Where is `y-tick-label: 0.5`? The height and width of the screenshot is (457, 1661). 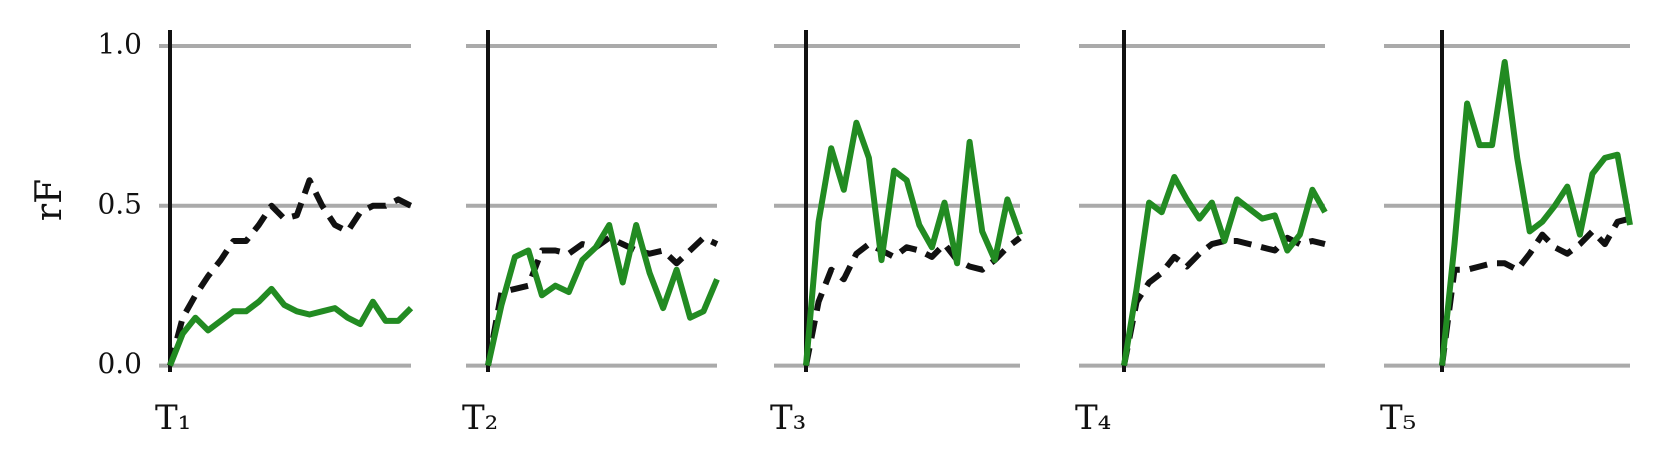
y-tick-label: 0.5 is located at coordinates (119, 203).